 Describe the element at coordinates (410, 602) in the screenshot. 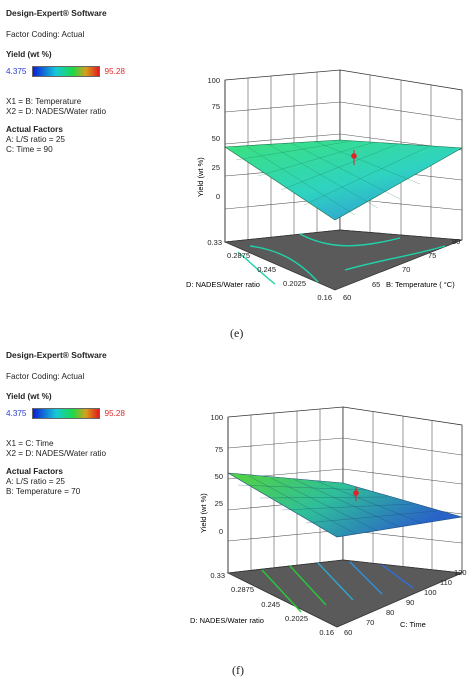

I see `x-tick-label: 90` at that location.